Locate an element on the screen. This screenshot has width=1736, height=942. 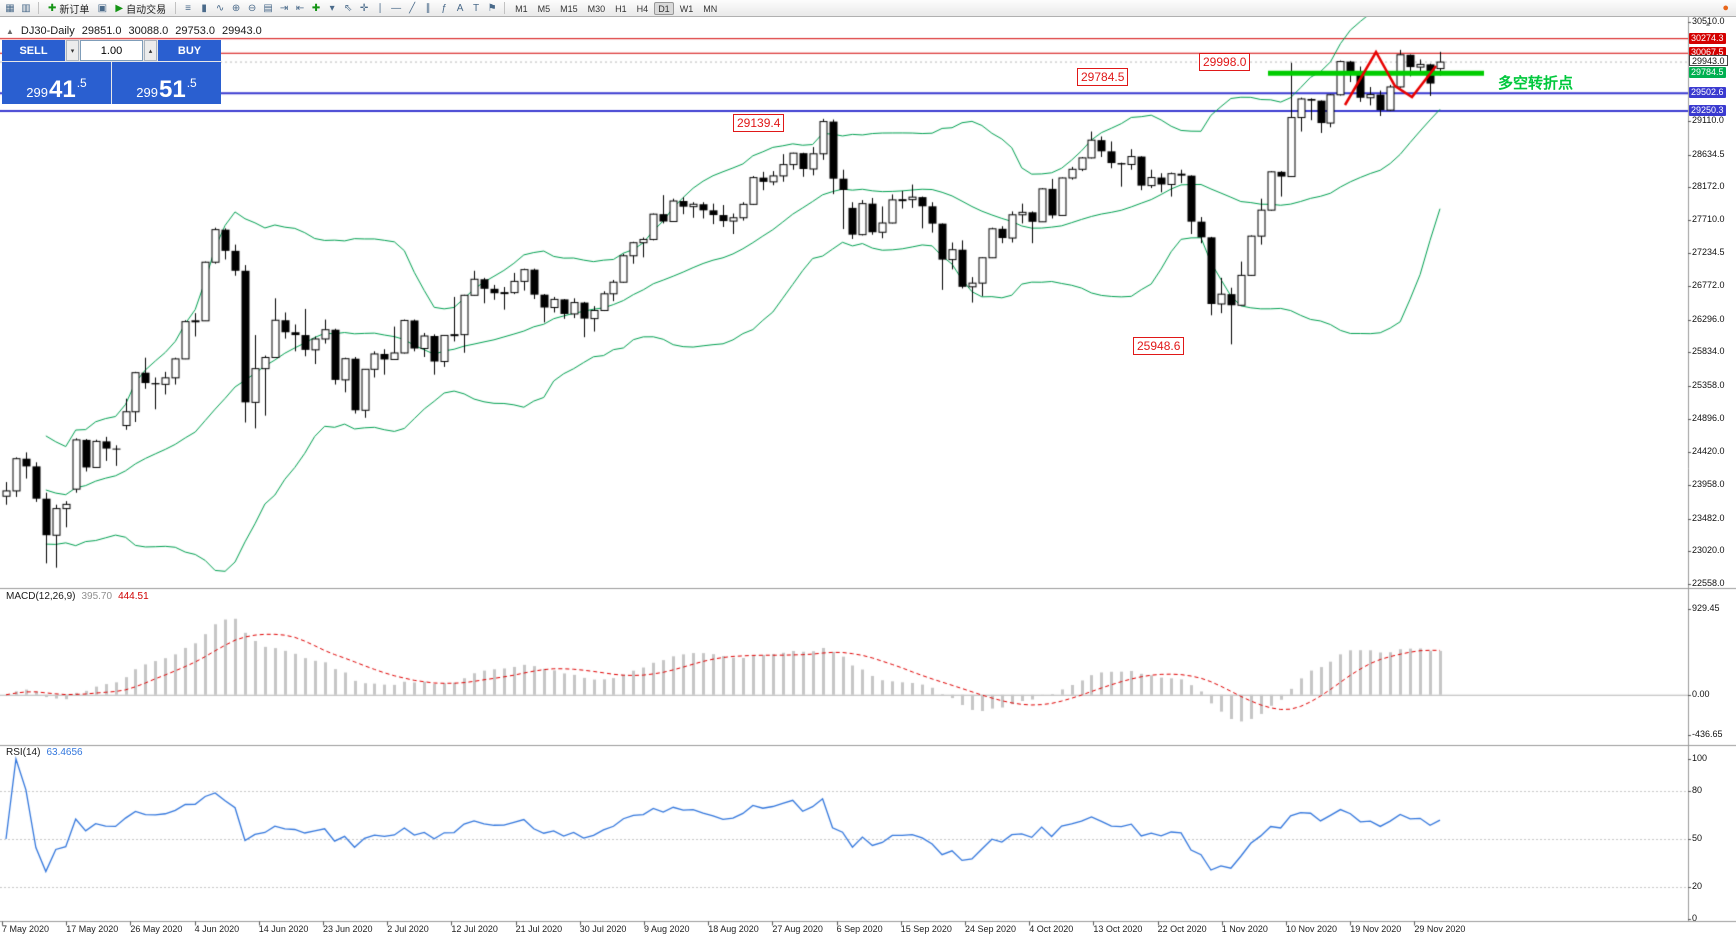
scale-scroll-icon: ▴ is located at coordinates (1708, 23).